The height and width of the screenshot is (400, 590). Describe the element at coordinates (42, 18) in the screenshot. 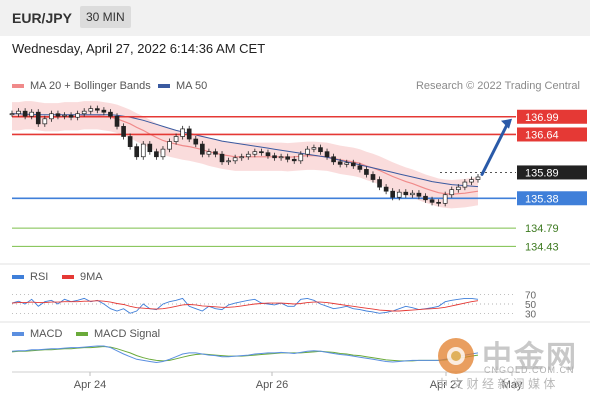

I see `symbol-title: EUR/JPY` at that location.